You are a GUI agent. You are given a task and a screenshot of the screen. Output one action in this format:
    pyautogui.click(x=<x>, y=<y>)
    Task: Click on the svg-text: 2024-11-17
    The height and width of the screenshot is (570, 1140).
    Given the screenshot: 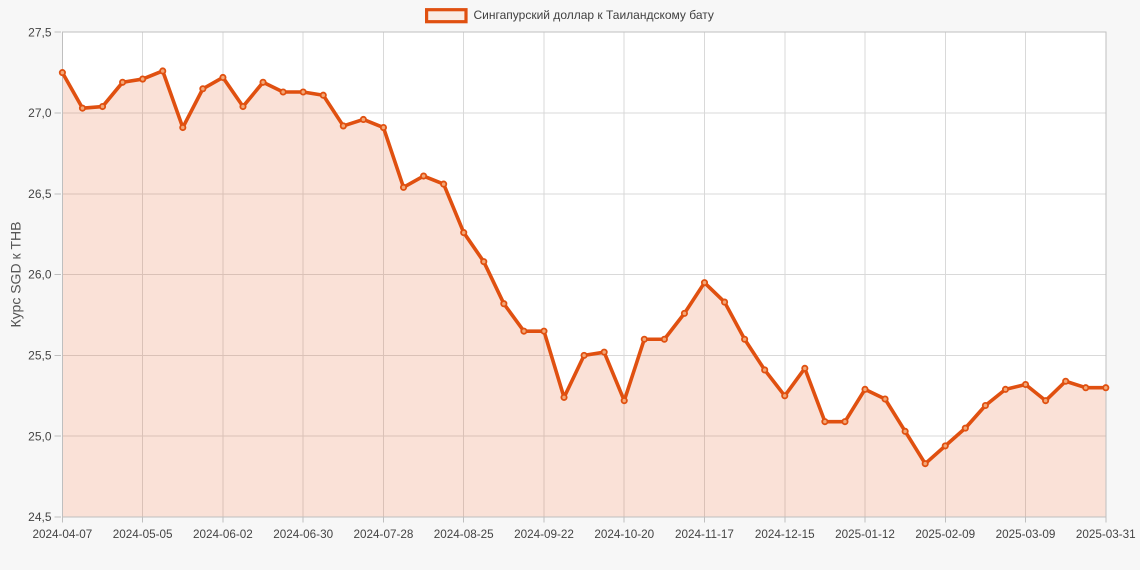 What is the action you would take?
    pyautogui.click(x=704, y=534)
    